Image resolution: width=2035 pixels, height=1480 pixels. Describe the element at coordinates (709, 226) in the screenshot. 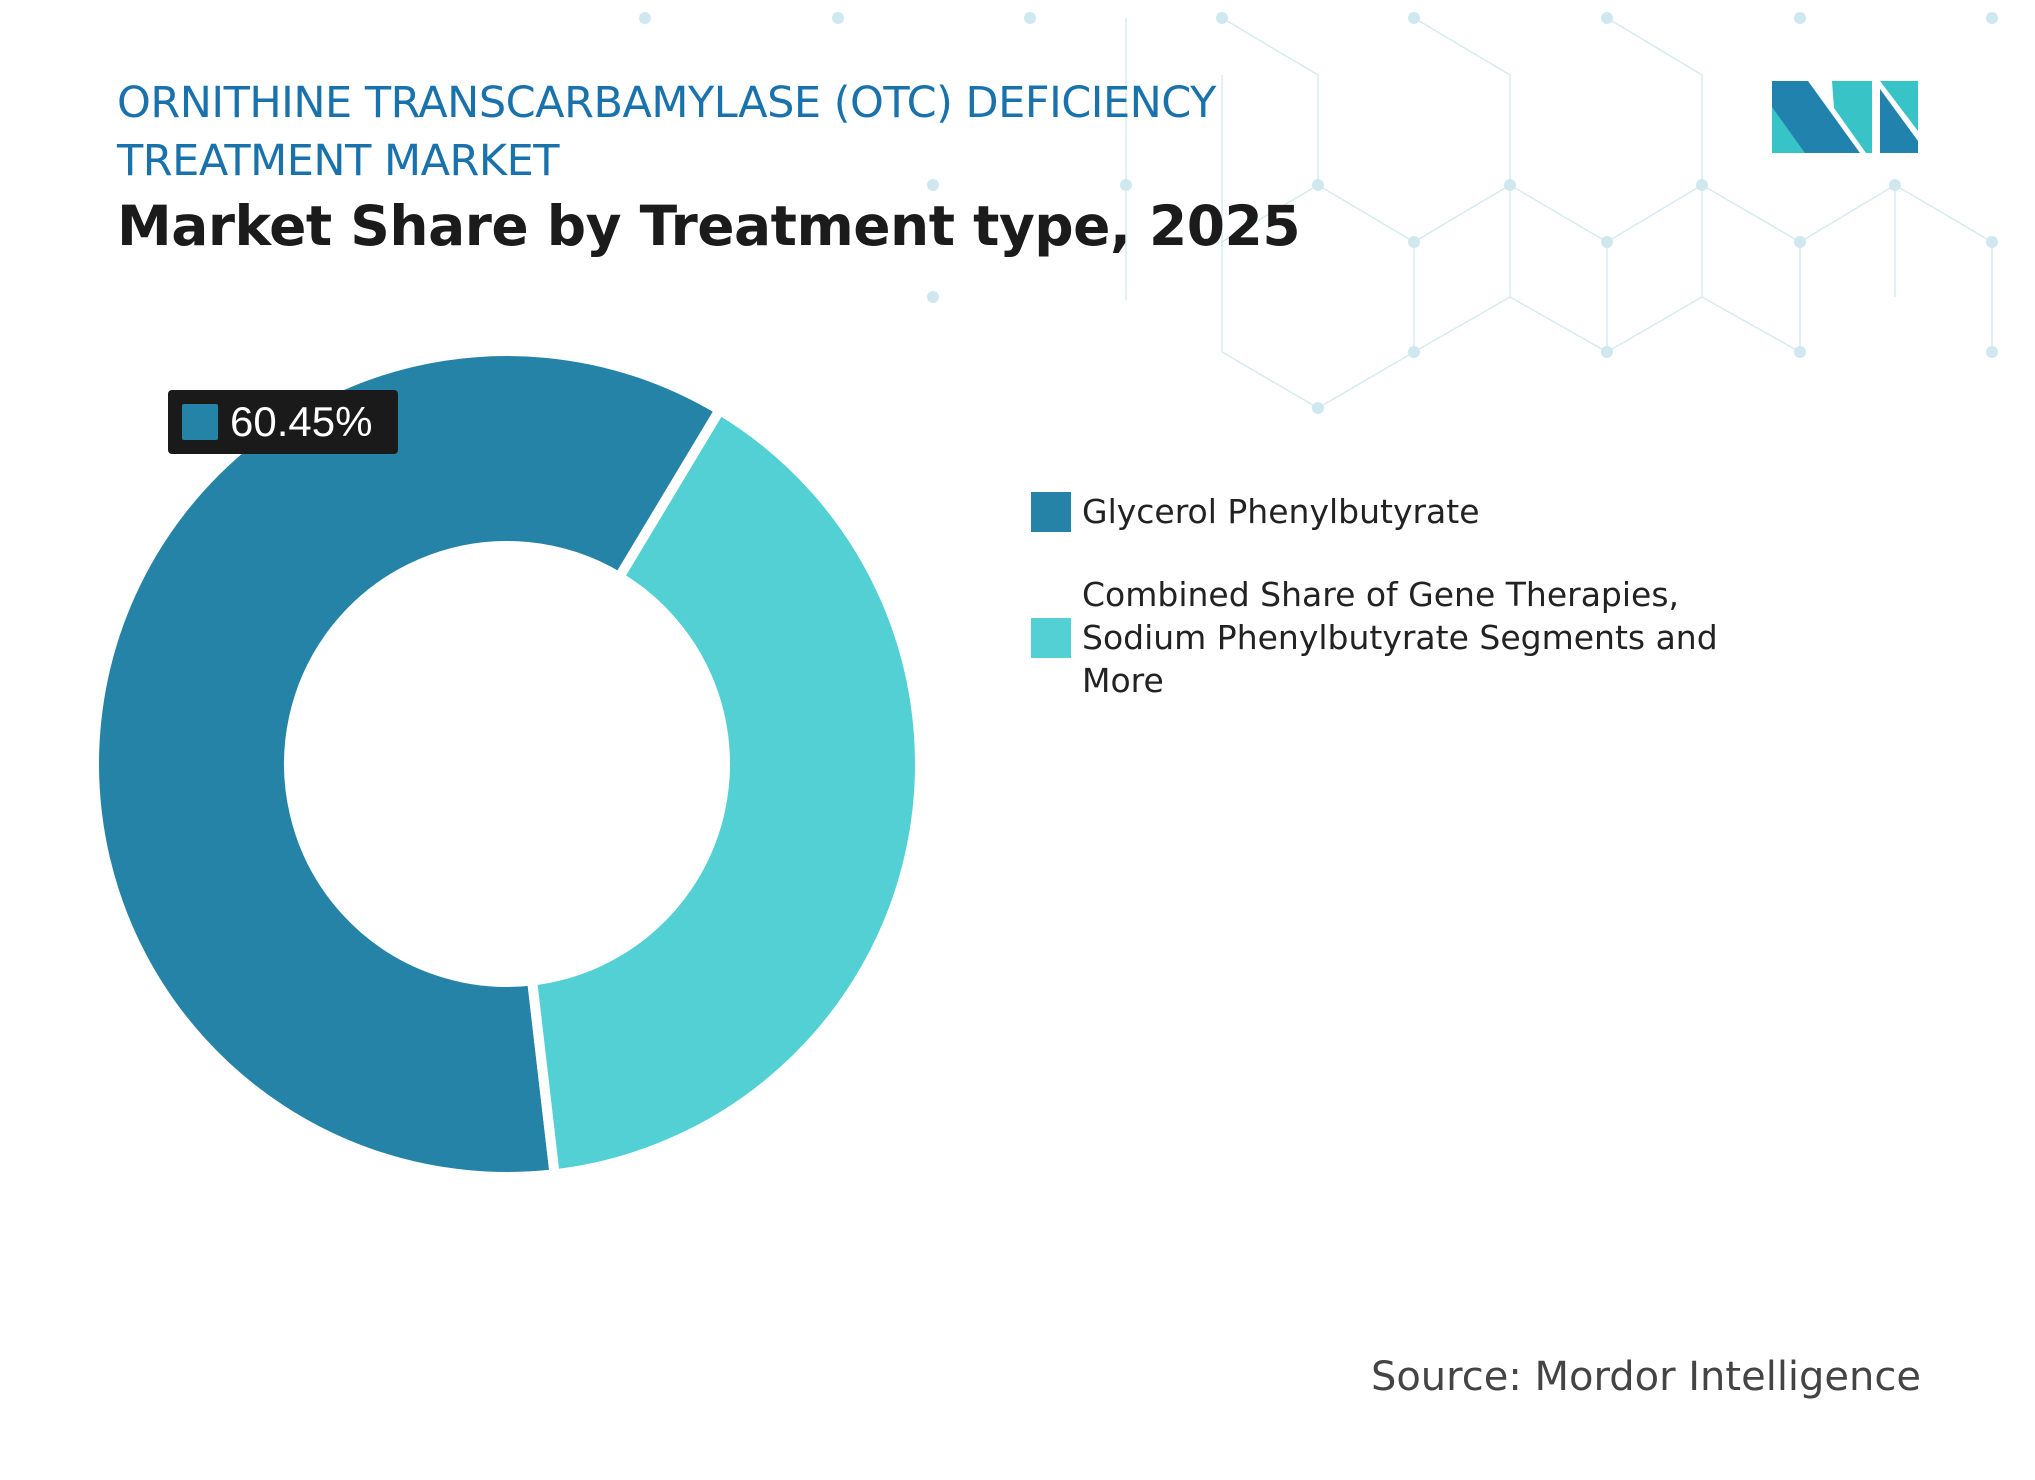

I see `chart-subtitle: Market Share by Treatment type, 2025` at that location.